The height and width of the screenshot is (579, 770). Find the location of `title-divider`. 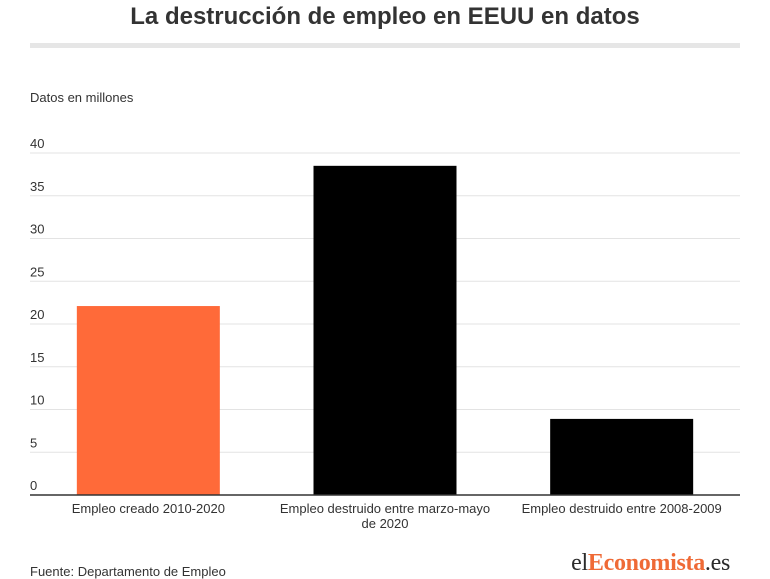

title-divider is located at coordinates (385, 45).